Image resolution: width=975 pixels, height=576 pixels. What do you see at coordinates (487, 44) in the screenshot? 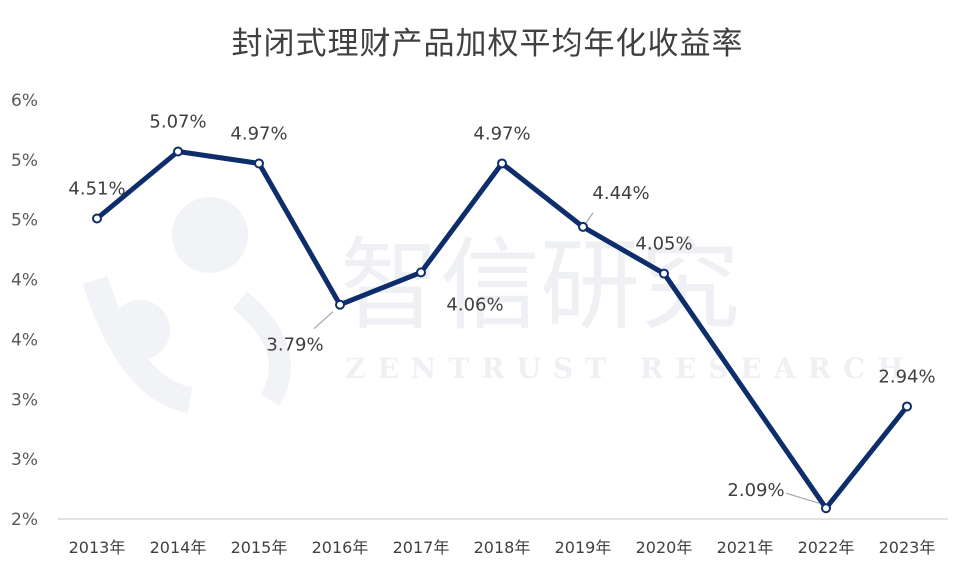
I see `chart-title: 封闭式理财产品加权平均年化收益率` at bounding box center [487, 44].